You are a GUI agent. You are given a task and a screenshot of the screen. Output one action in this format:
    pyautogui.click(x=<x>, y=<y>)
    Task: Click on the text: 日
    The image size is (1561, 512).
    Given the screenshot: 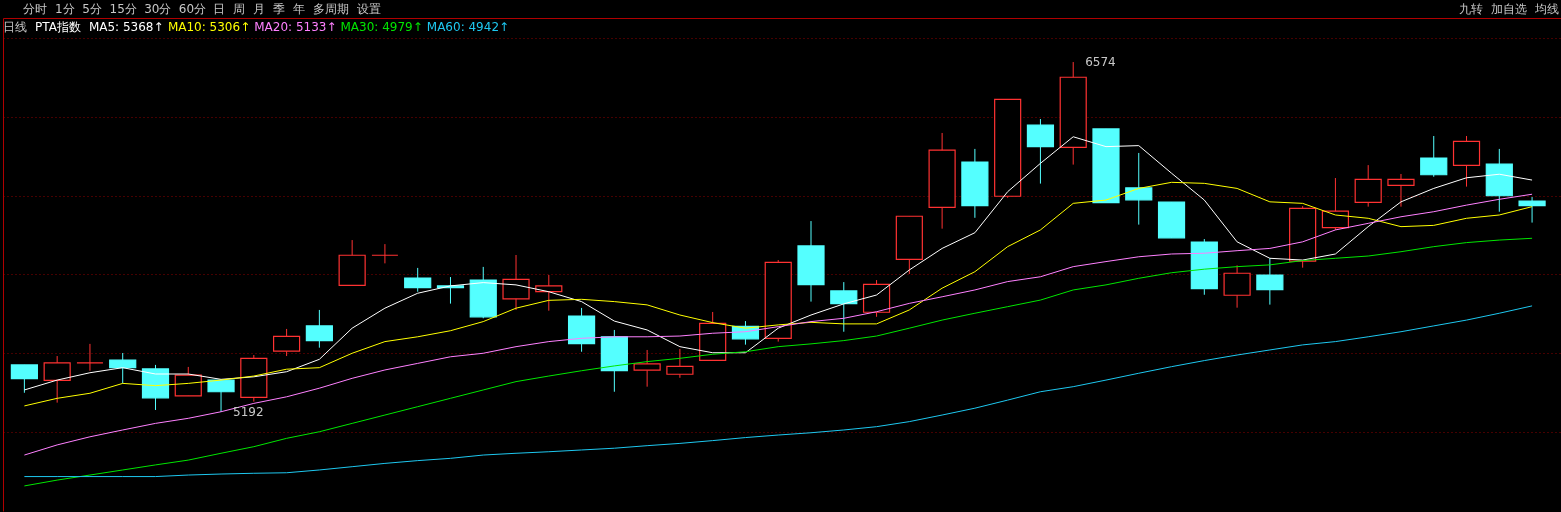 What is the action you would take?
    pyautogui.click(x=219, y=9)
    